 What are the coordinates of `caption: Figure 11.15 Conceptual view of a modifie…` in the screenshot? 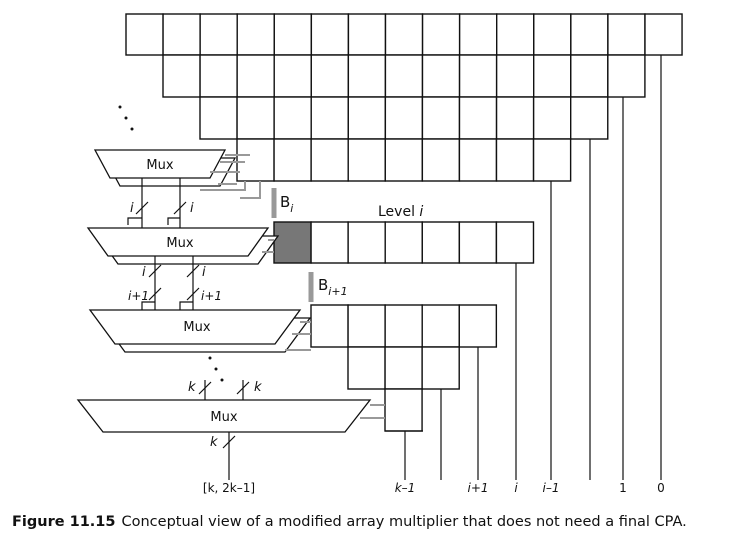 It's located at (349, 522).